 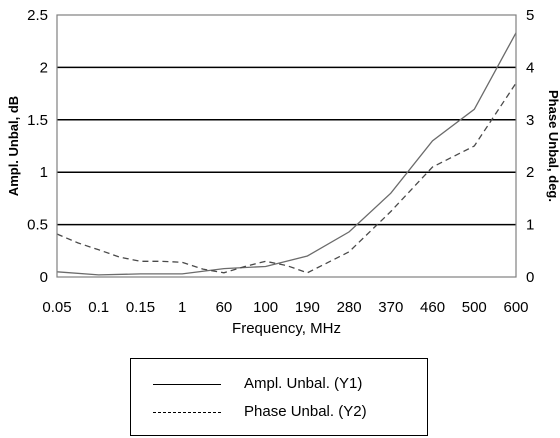 What do you see at coordinates (44, 67) in the screenshot?
I see `y-tick-label-left: 2` at bounding box center [44, 67].